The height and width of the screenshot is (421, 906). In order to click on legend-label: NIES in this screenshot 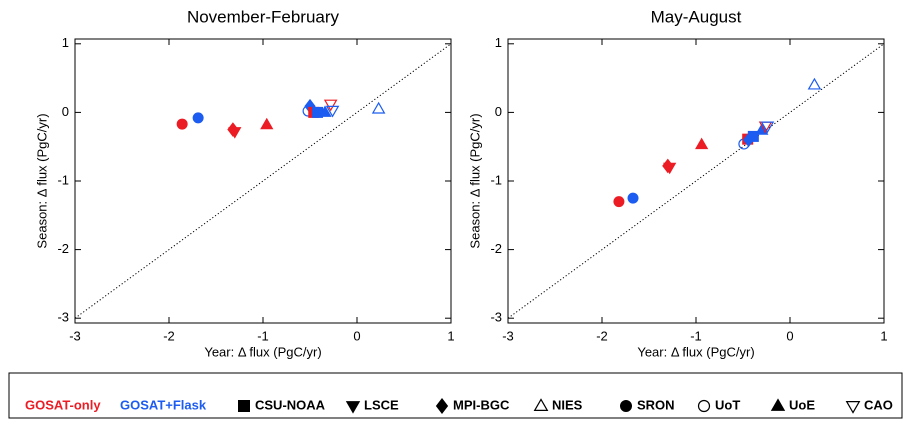, I will do `click(567, 404)`.